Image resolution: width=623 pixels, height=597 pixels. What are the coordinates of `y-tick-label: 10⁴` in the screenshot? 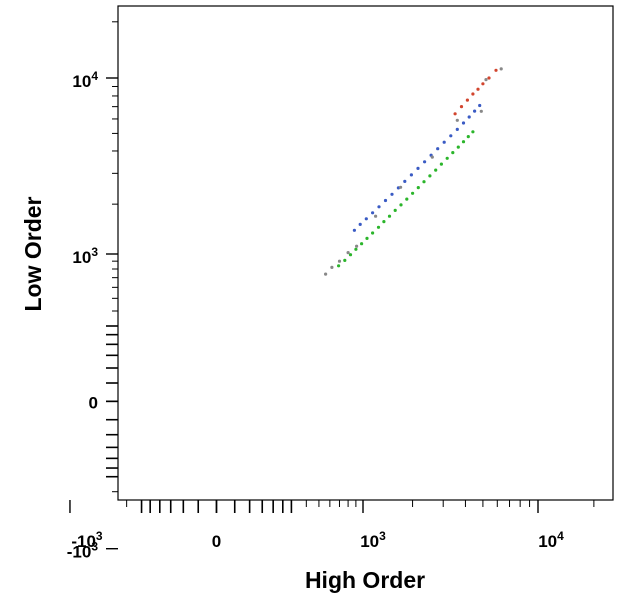 It's located at (85, 80).